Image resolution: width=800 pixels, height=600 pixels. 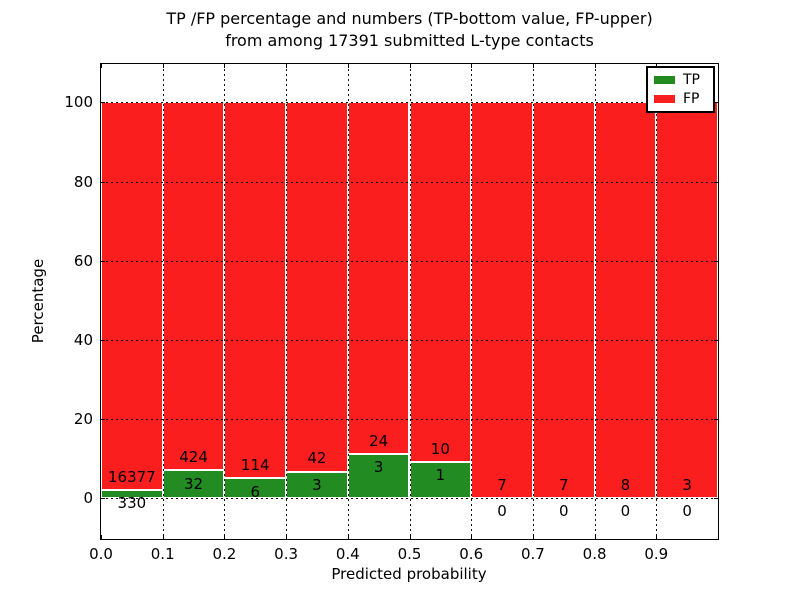 I want to click on fp-count-label: 24, so click(x=379, y=440).